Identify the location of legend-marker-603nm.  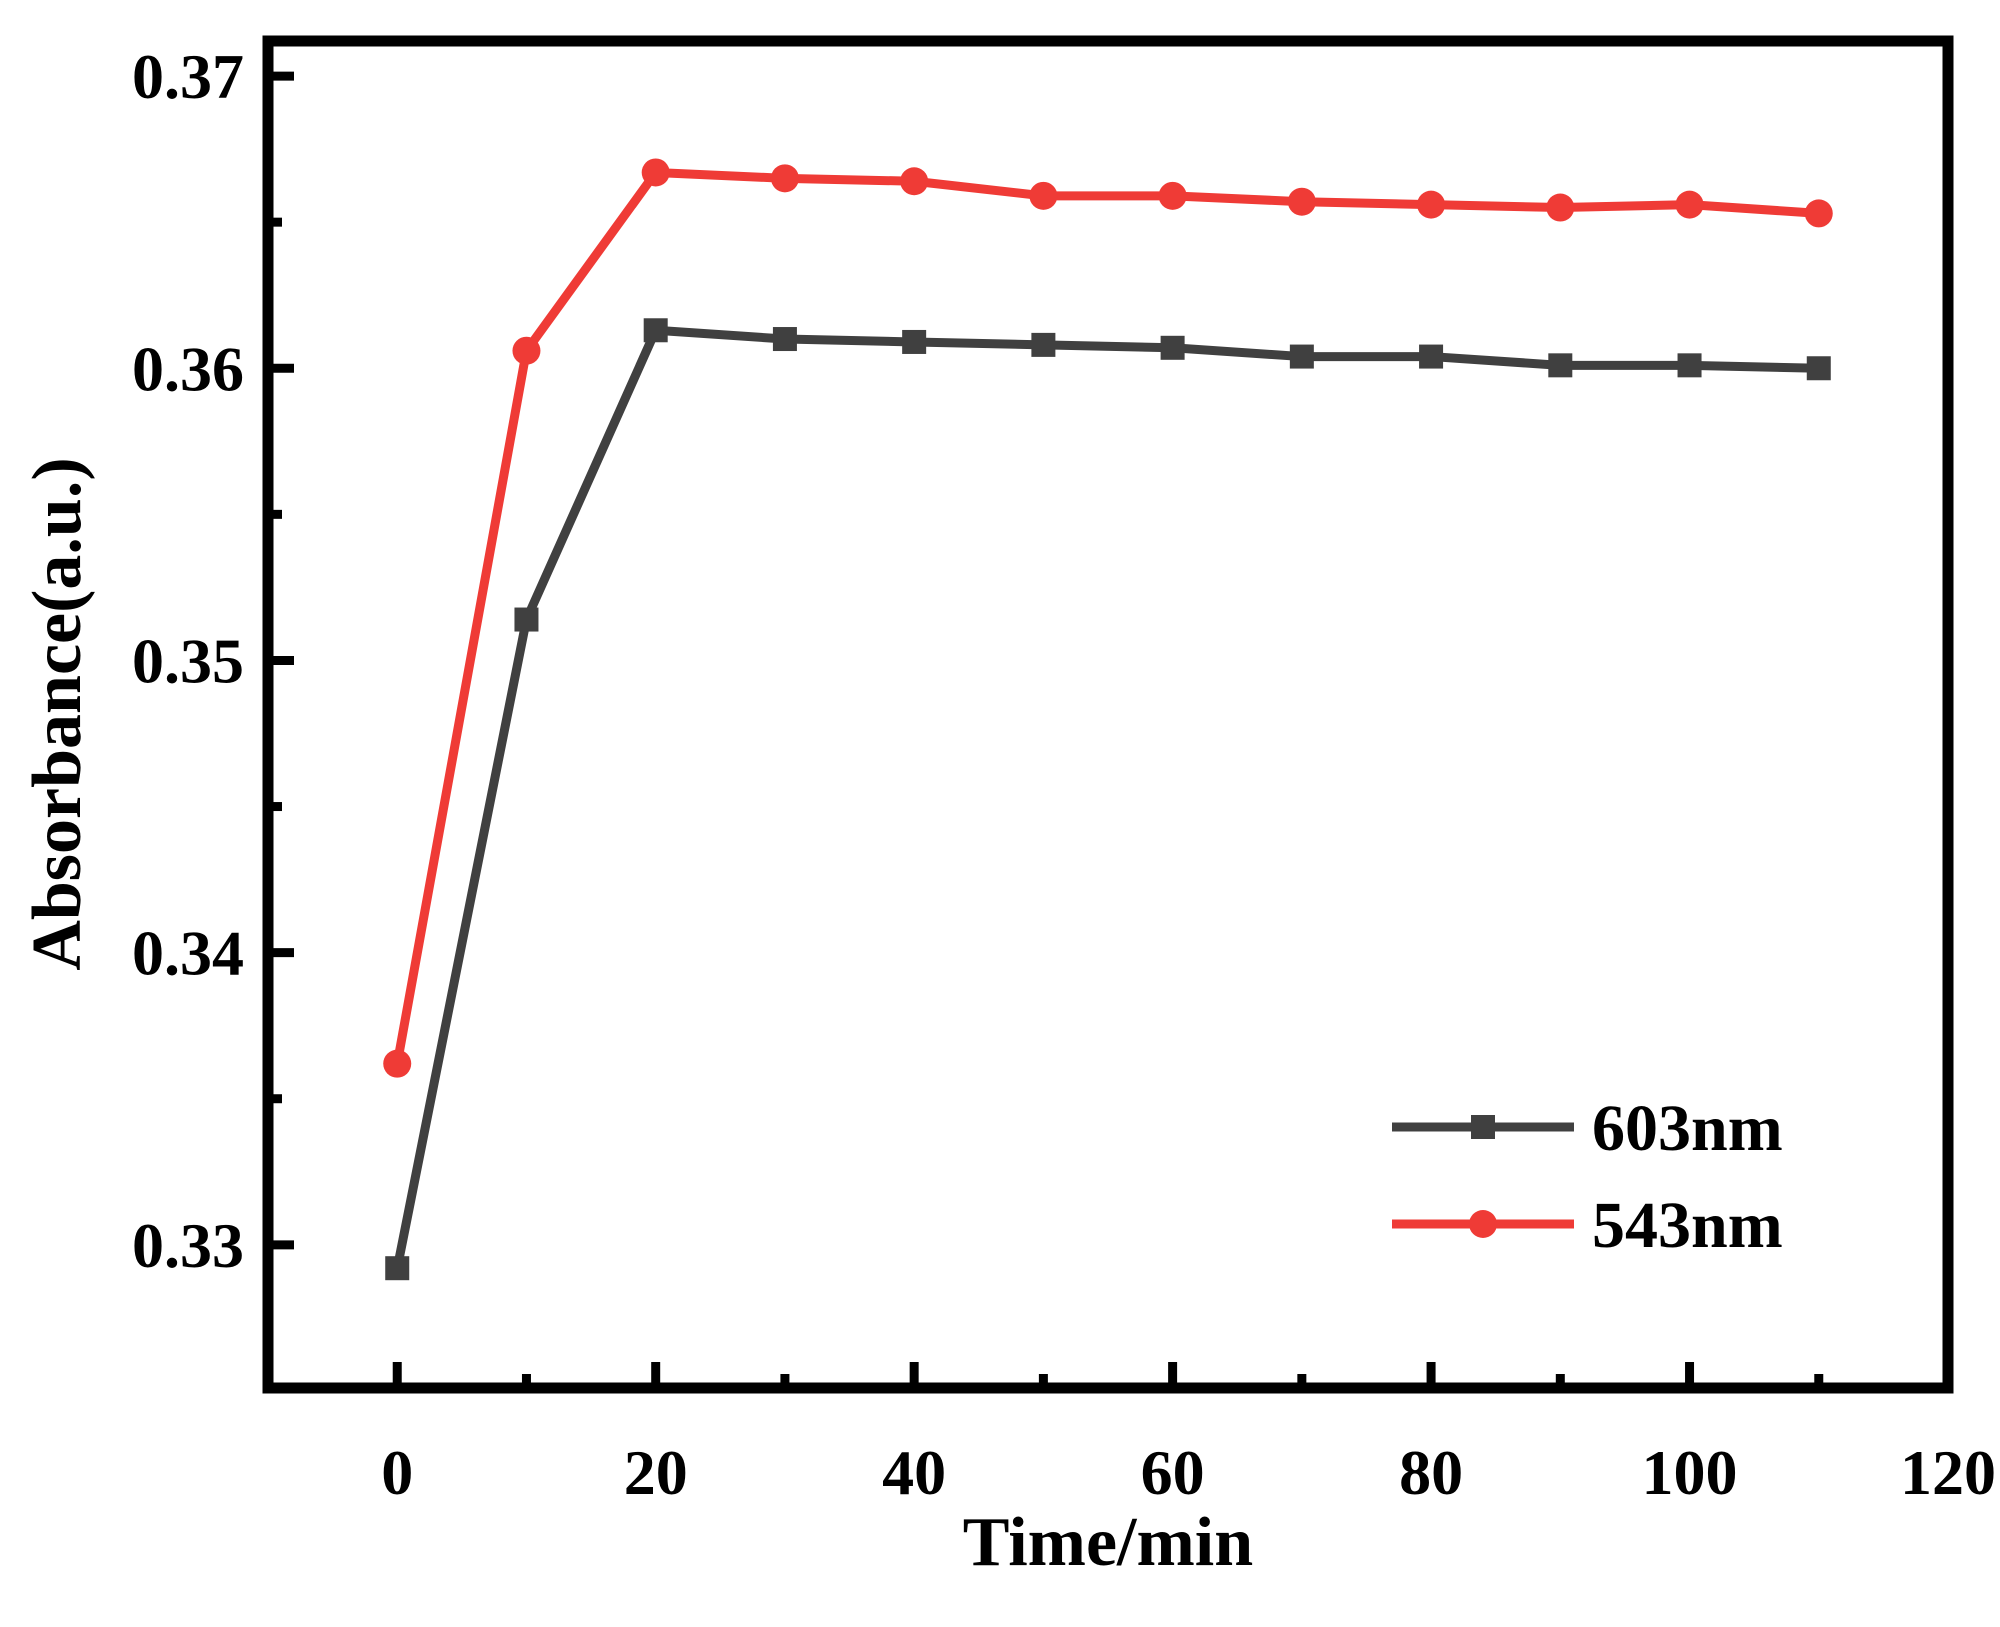
(1483, 1127).